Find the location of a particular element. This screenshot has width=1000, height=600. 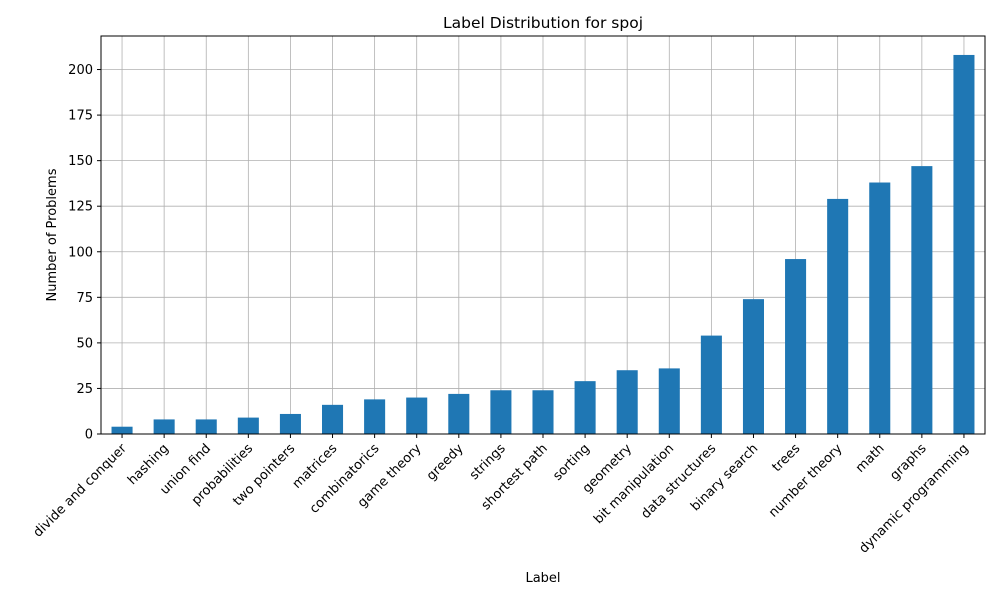

y-tick-label: 150 is located at coordinates (80, 161).